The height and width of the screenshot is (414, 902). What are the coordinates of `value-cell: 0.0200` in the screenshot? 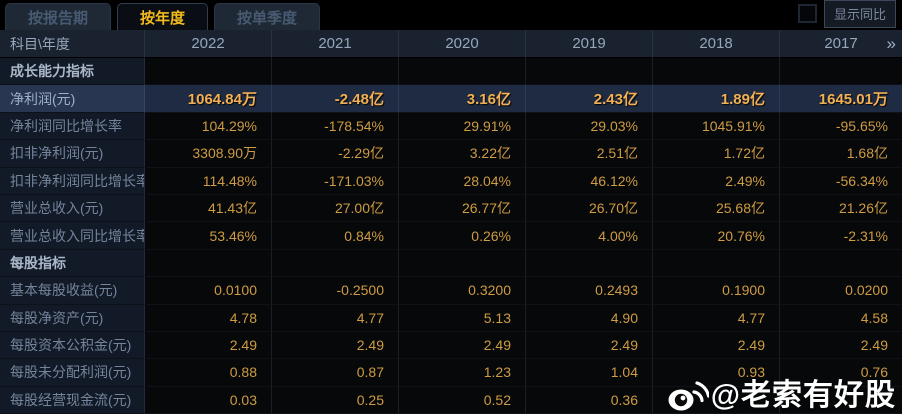 It's located at (841, 291).